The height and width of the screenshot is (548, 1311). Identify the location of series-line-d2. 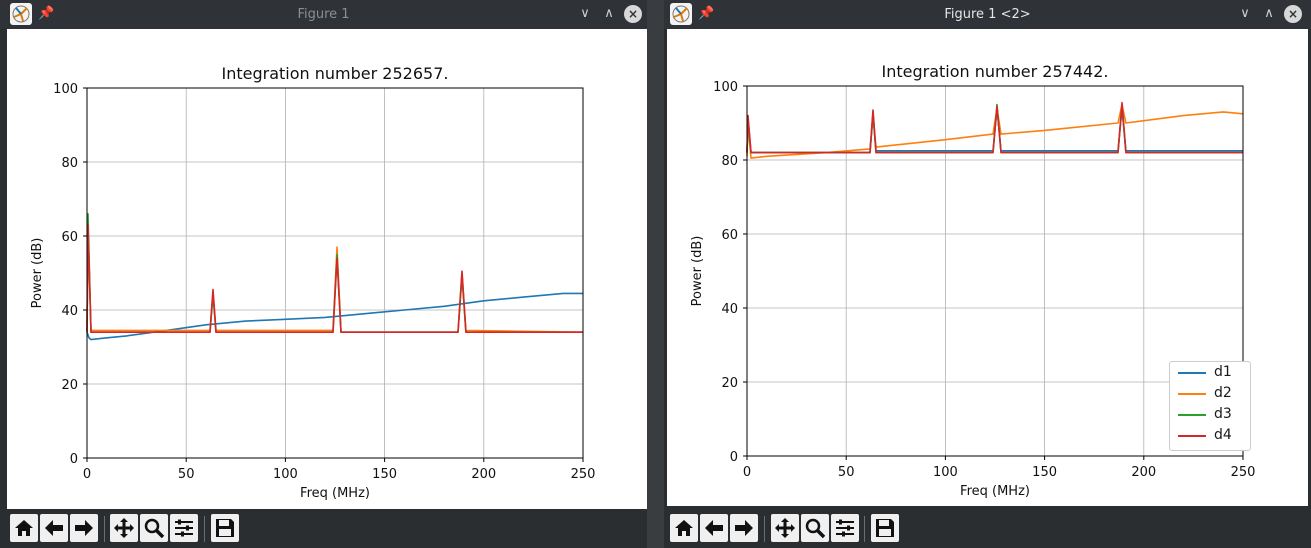
(995, 131).